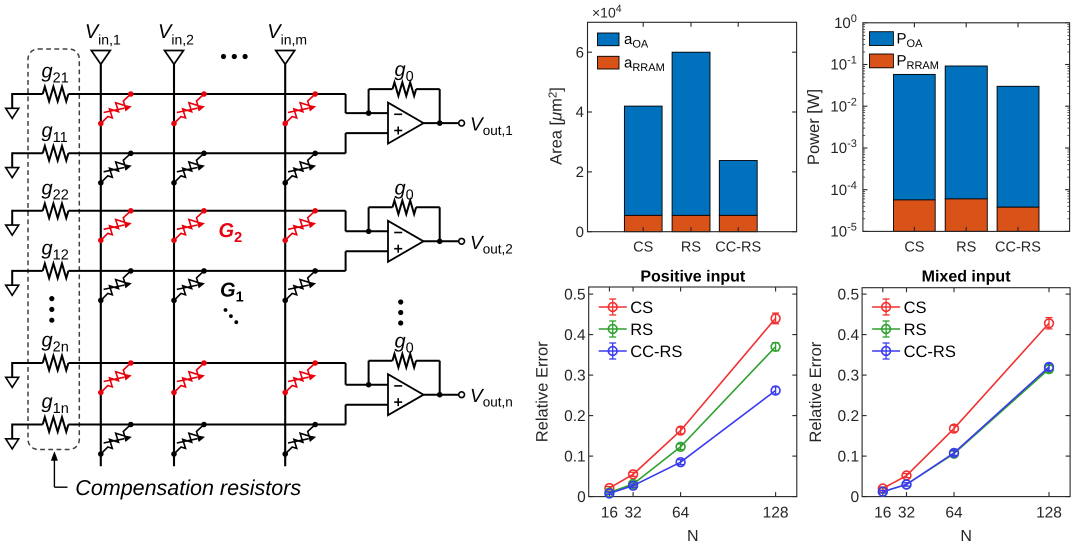 The height and width of the screenshot is (552, 1080). What do you see at coordinates (843, 147) in the screenshot?
I see `svg-text: 10-3` at bounding box center [843, 147].